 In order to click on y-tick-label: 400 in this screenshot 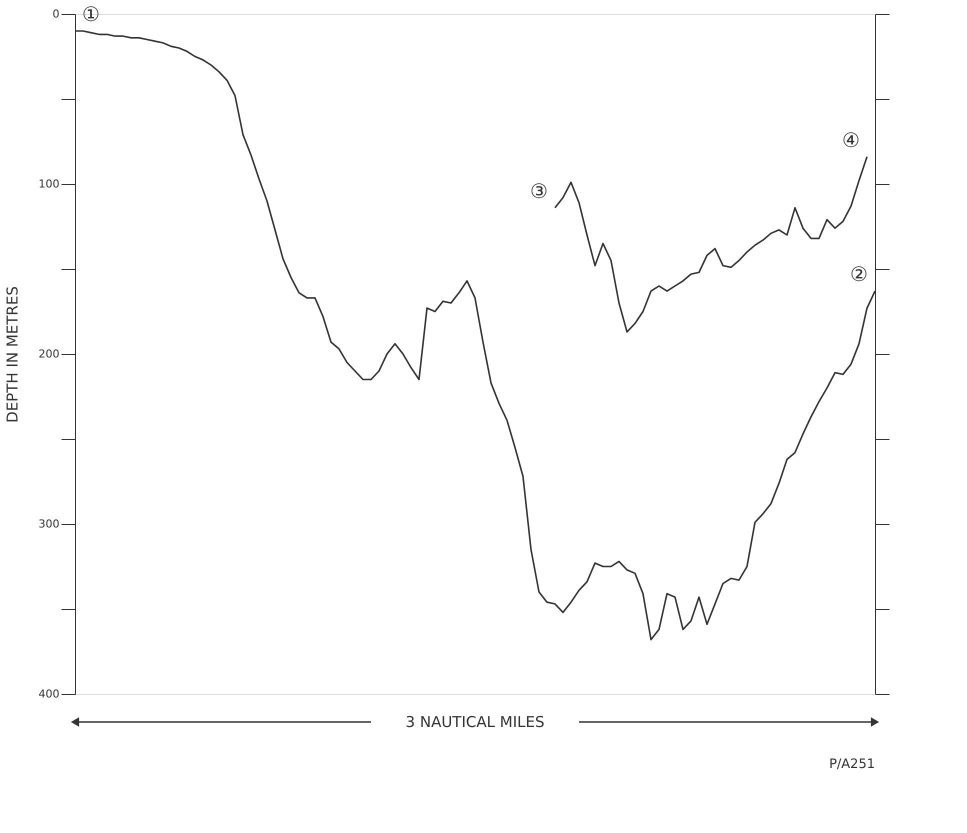, I will do `click(49, 694)`.